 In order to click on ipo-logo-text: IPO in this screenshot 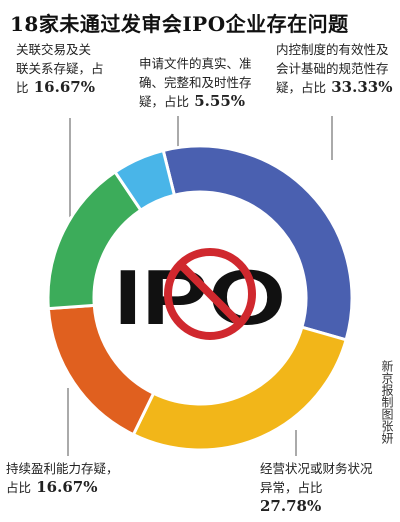, I will do `click(200, 297)`.